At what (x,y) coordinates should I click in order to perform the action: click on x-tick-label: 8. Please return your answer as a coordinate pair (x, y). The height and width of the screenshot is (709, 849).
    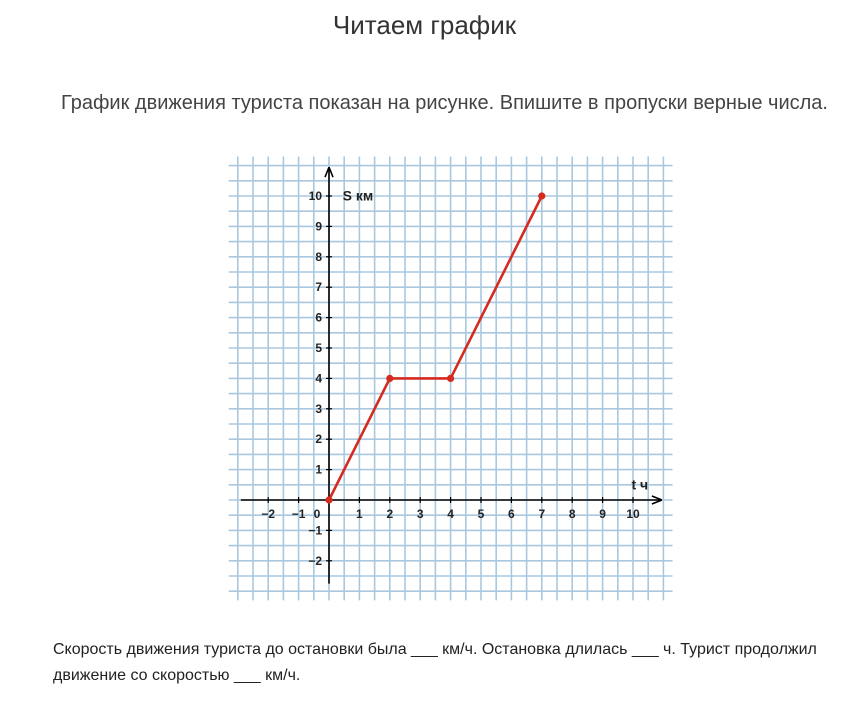
    Looking at the image, I should click on (572, 514).